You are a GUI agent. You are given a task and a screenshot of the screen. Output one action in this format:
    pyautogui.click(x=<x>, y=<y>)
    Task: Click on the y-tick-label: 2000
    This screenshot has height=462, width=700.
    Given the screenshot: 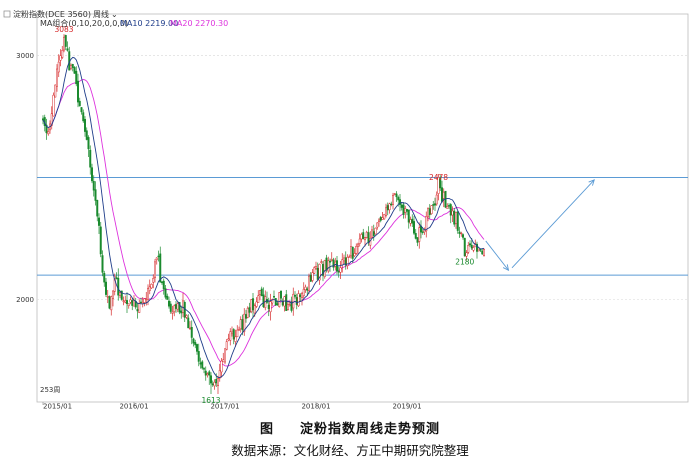 What is the action you would take?
    pyautogui.click(x=25, y=300)
    